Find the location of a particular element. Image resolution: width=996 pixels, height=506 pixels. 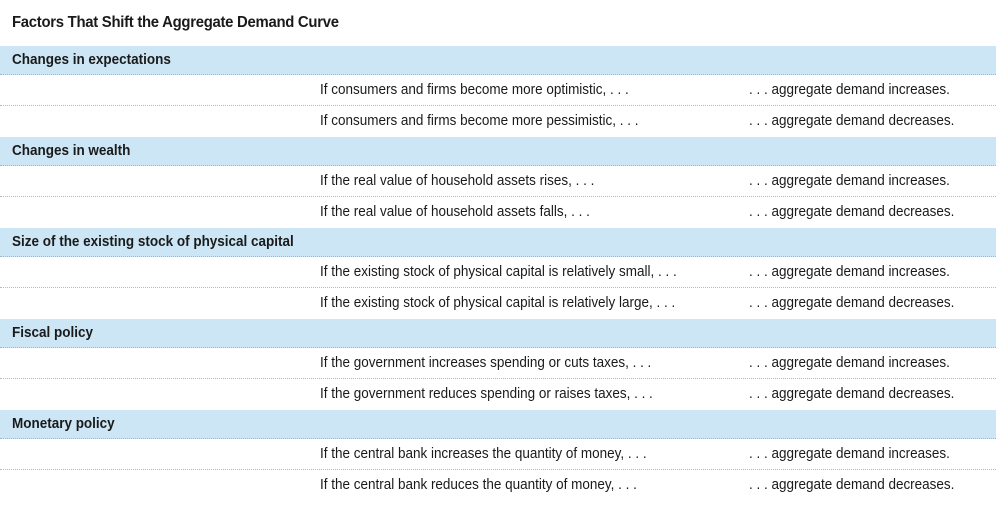

section-heading: Fiscal policy is located at coordinates (52, 333).